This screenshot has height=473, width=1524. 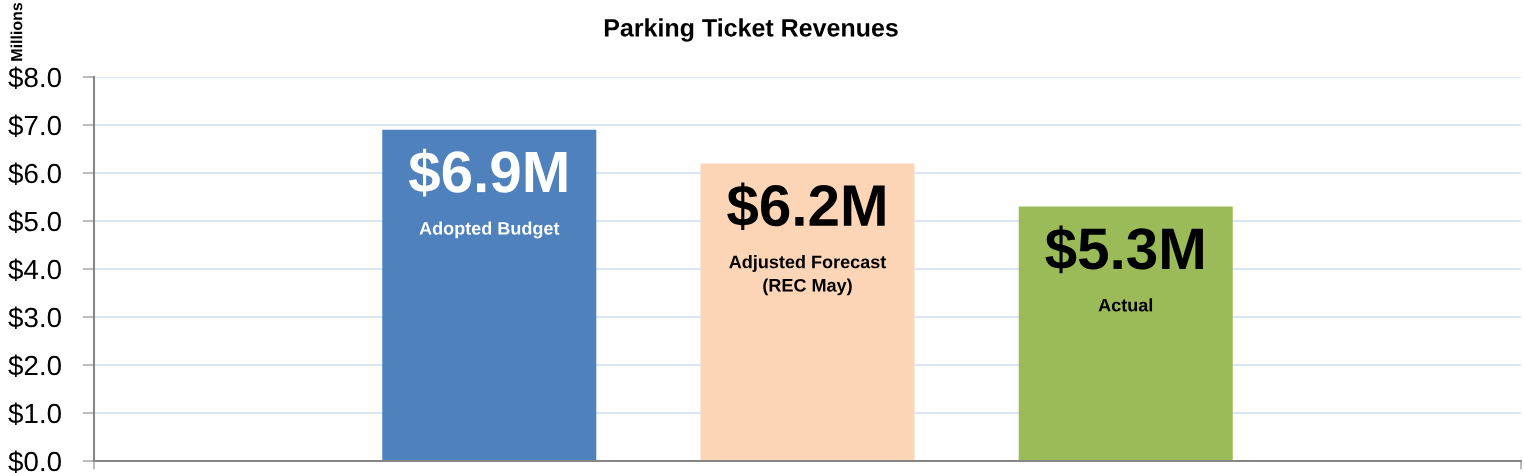 I want to click on y-tick-label: $4.0, so click(x=34, y=269).